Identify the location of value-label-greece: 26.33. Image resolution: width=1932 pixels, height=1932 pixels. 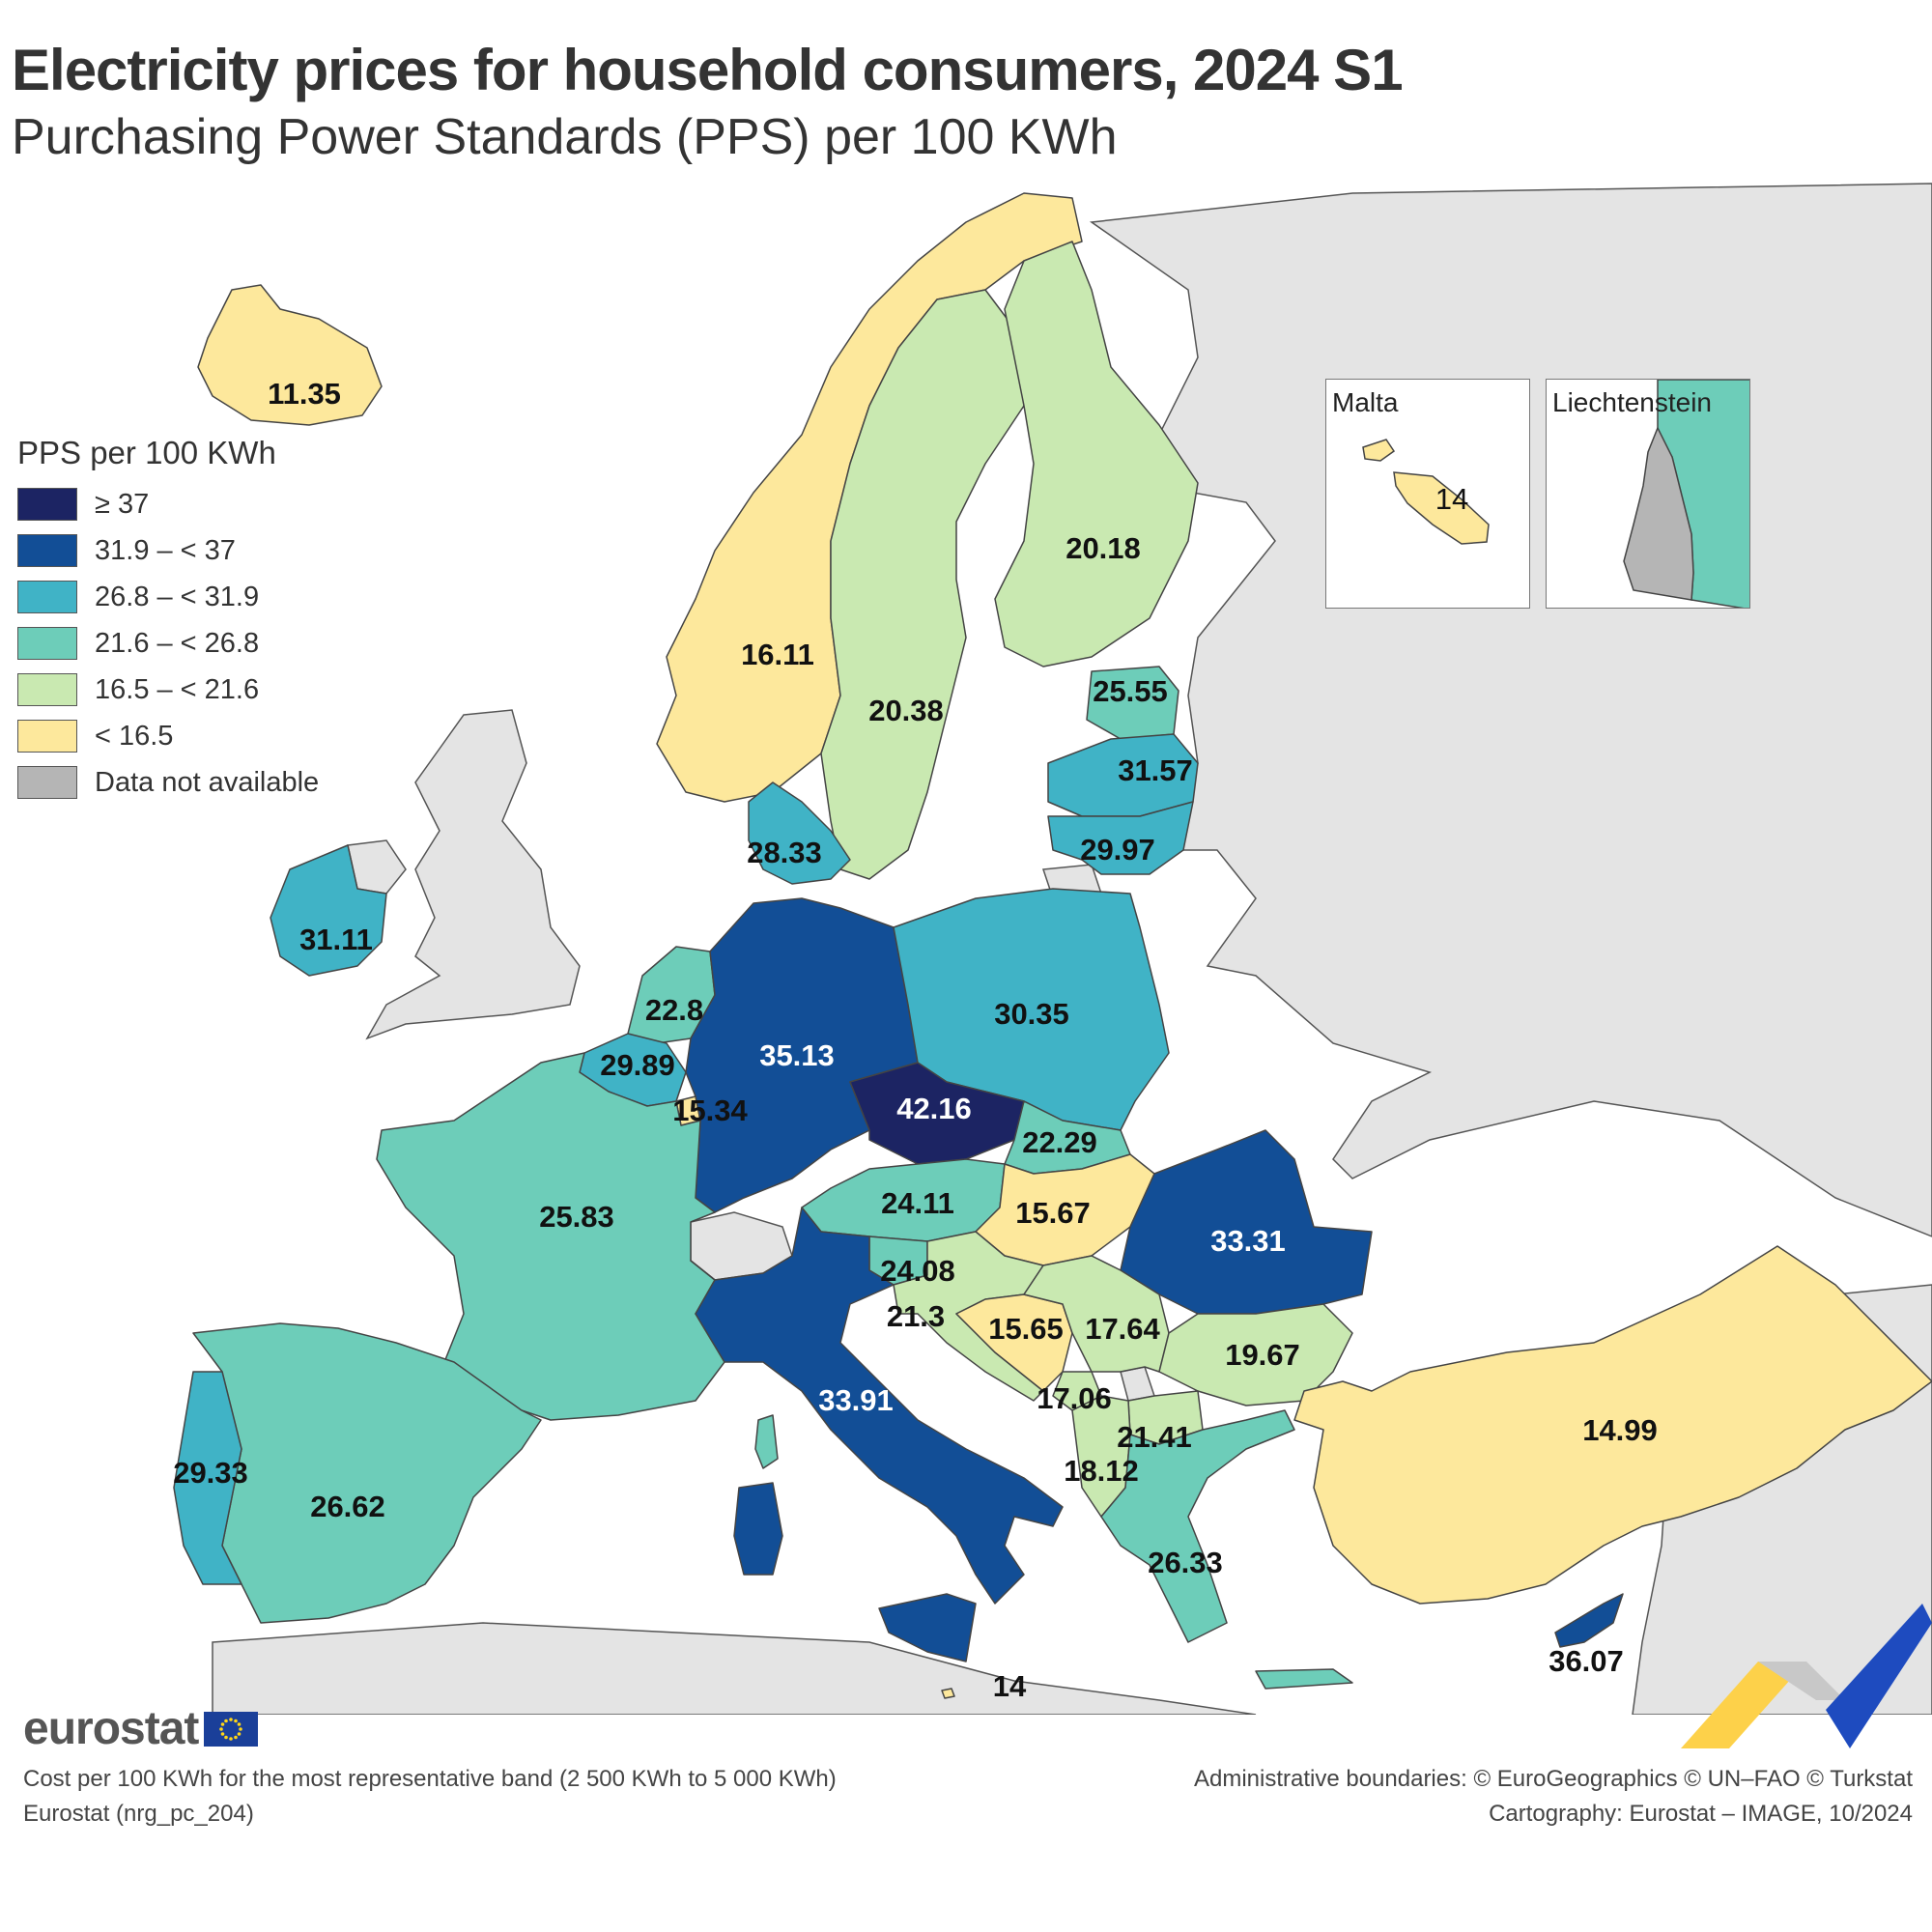
(1185, 1562).